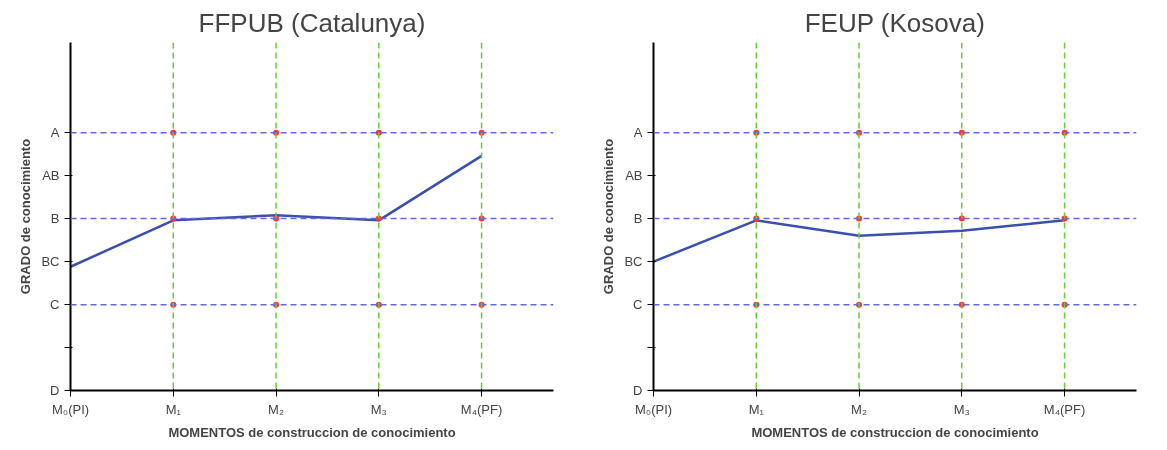  I want to click on chart-title: FEUP (Kosova), so click(894, 22).